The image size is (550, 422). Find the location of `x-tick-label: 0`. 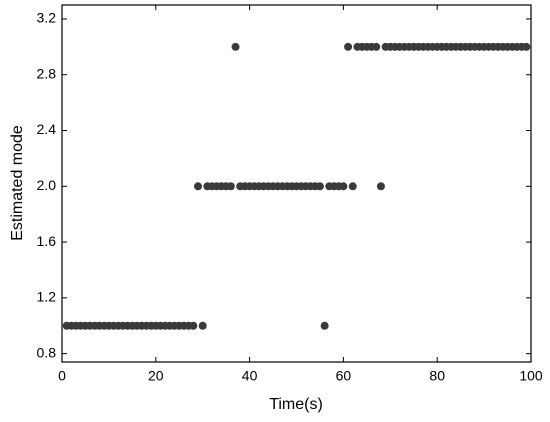

x-tick-label: 0 is located at coordinates (62, 376).